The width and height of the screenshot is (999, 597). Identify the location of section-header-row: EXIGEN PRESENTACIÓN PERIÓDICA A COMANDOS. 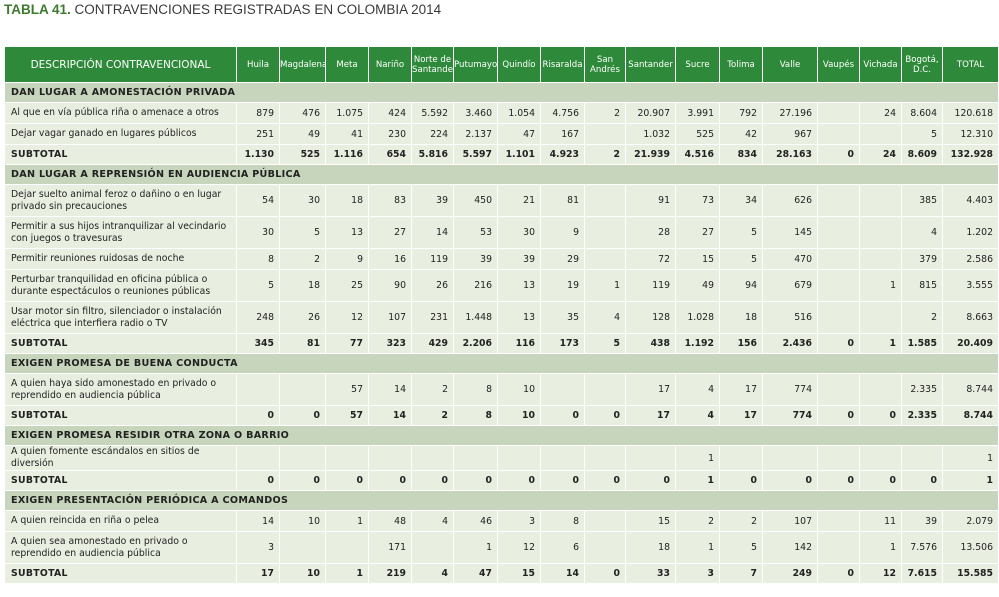
(501, 500).